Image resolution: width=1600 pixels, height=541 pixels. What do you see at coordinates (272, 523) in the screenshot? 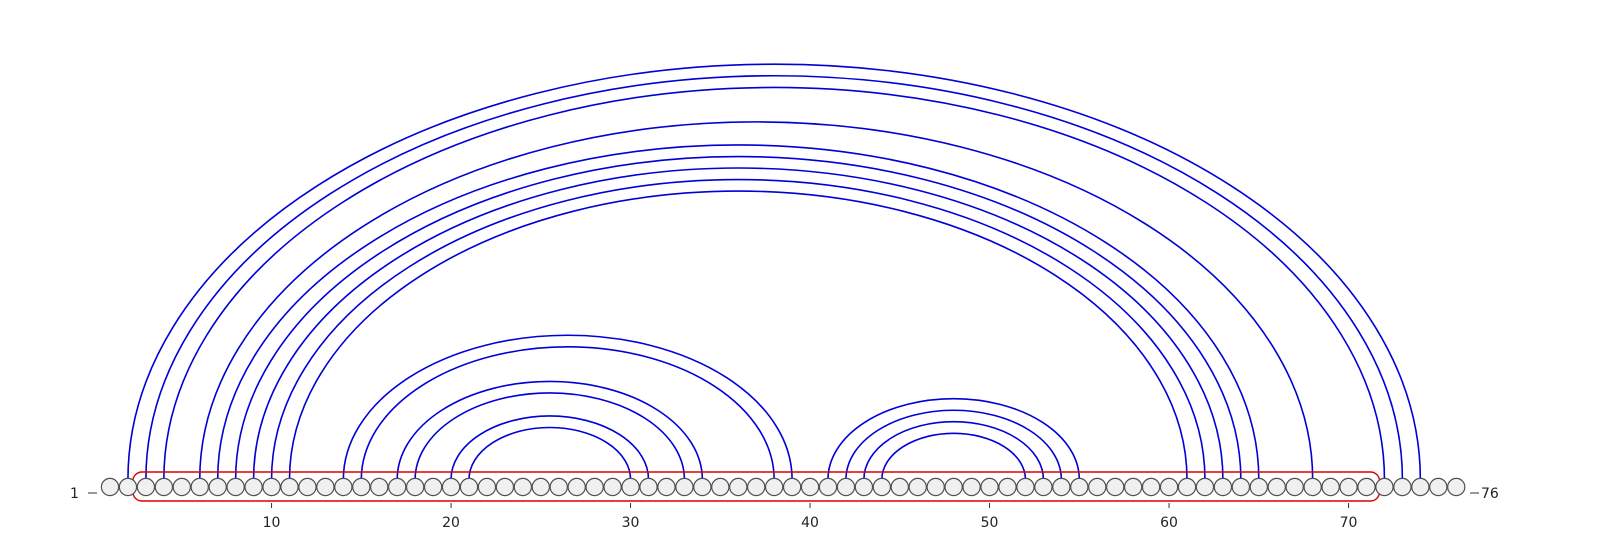
I see `axis-tick-label-10: 10` at bounding box center [272, 523].